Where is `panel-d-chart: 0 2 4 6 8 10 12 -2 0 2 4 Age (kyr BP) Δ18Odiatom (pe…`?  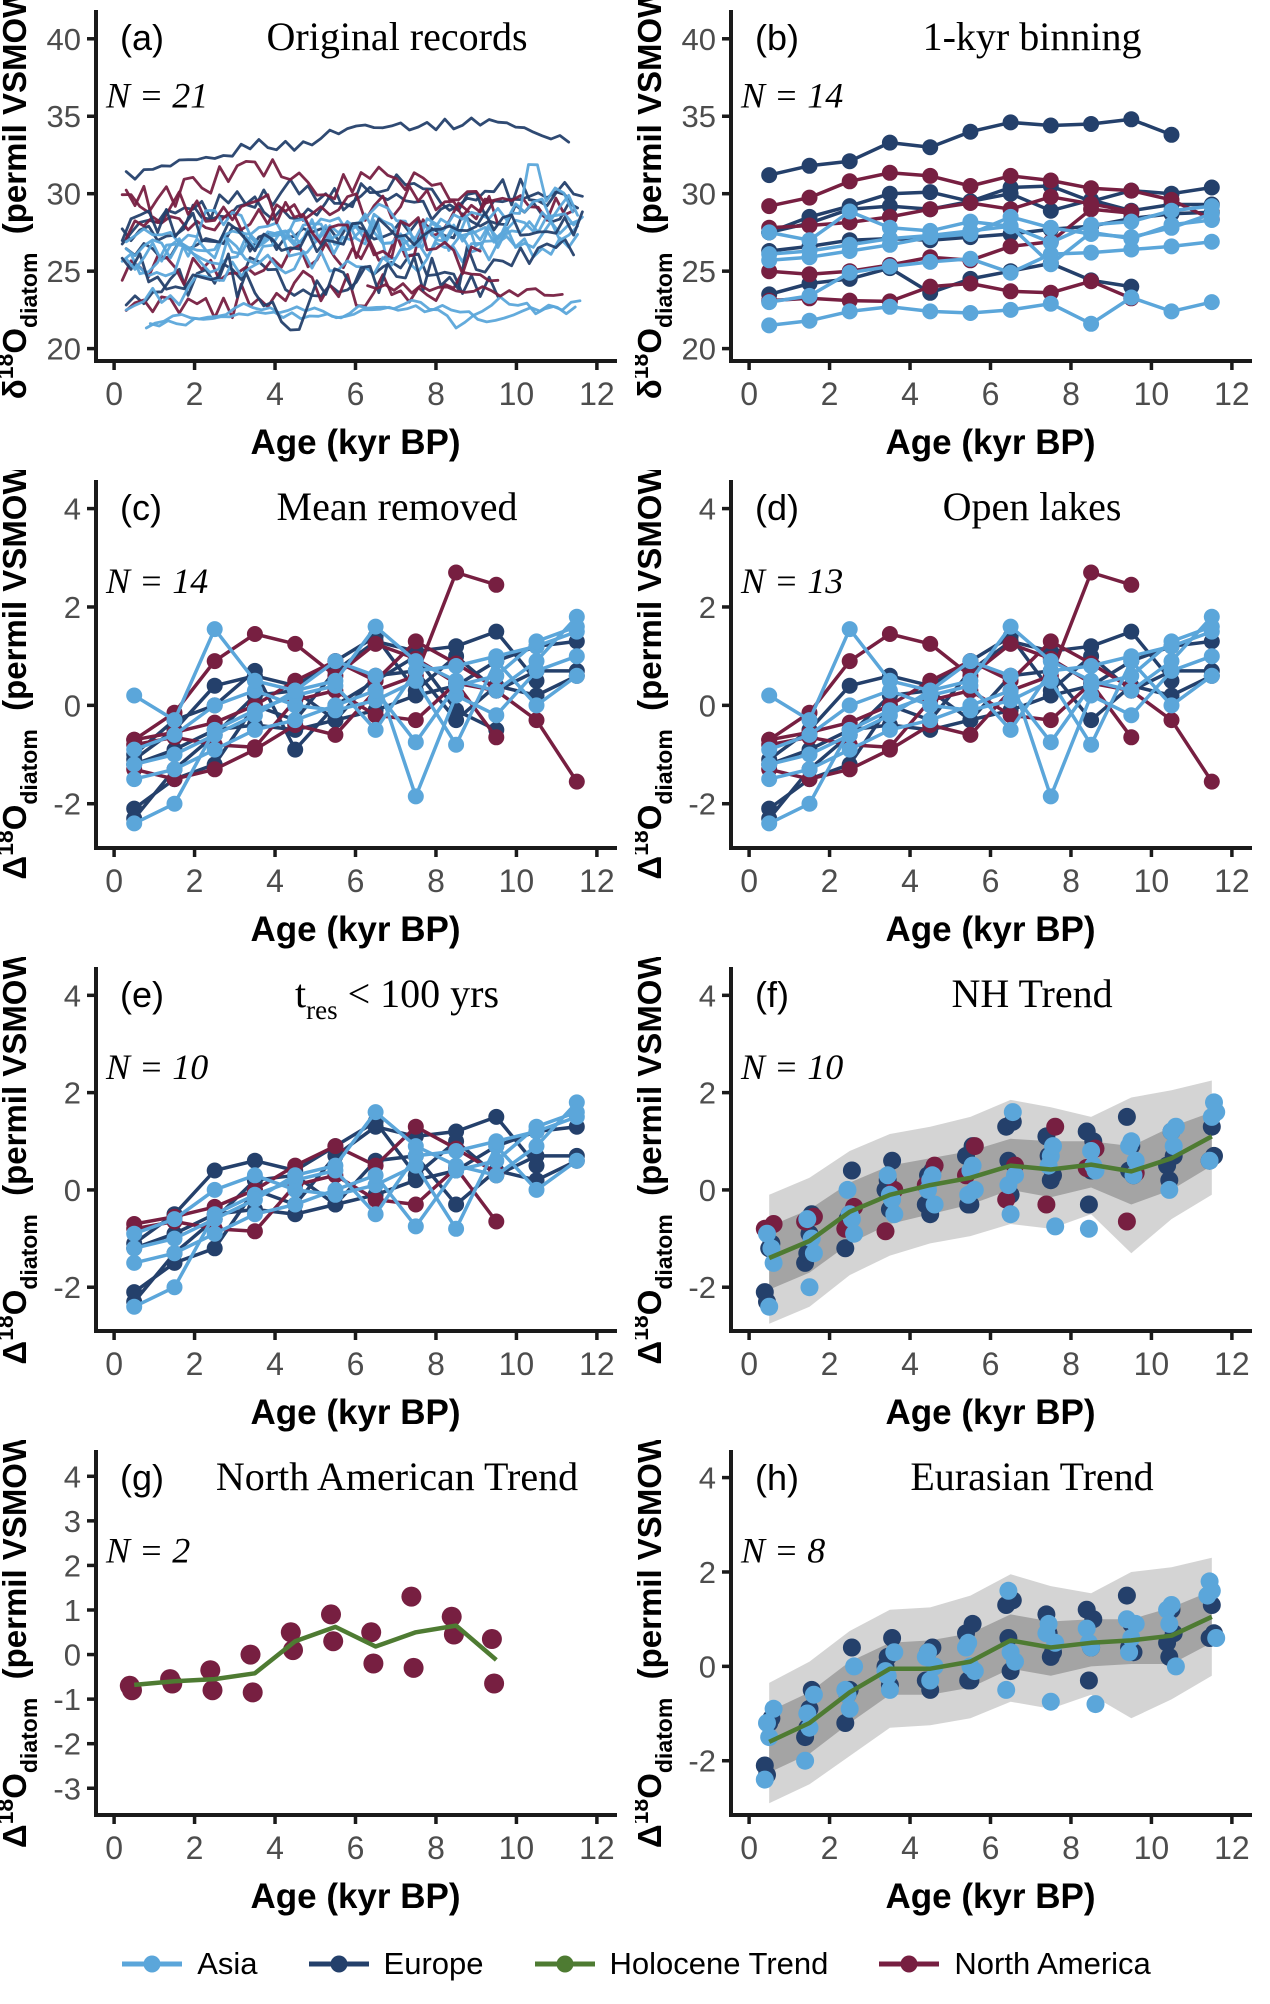
panel-d-chart: 0 2 4 6 8 10 12 -2 0 2 4 Age (kyr BP) Δ18Odiatom (pe… is located at coordinates (939, 700).